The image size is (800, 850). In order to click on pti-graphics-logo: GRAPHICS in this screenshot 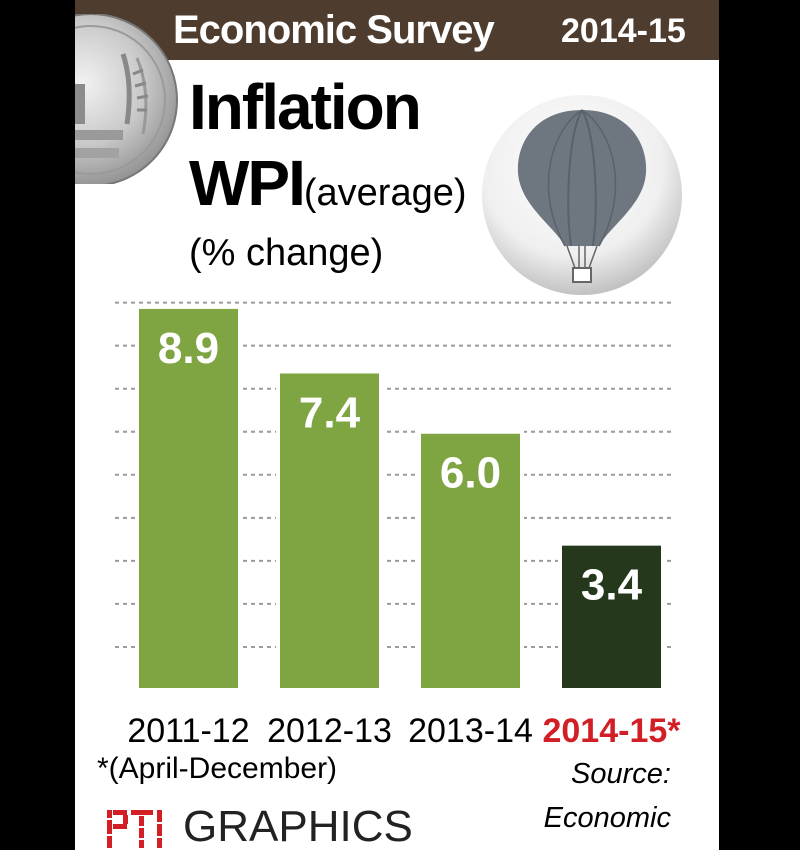, I will do `click(259, 827)`.